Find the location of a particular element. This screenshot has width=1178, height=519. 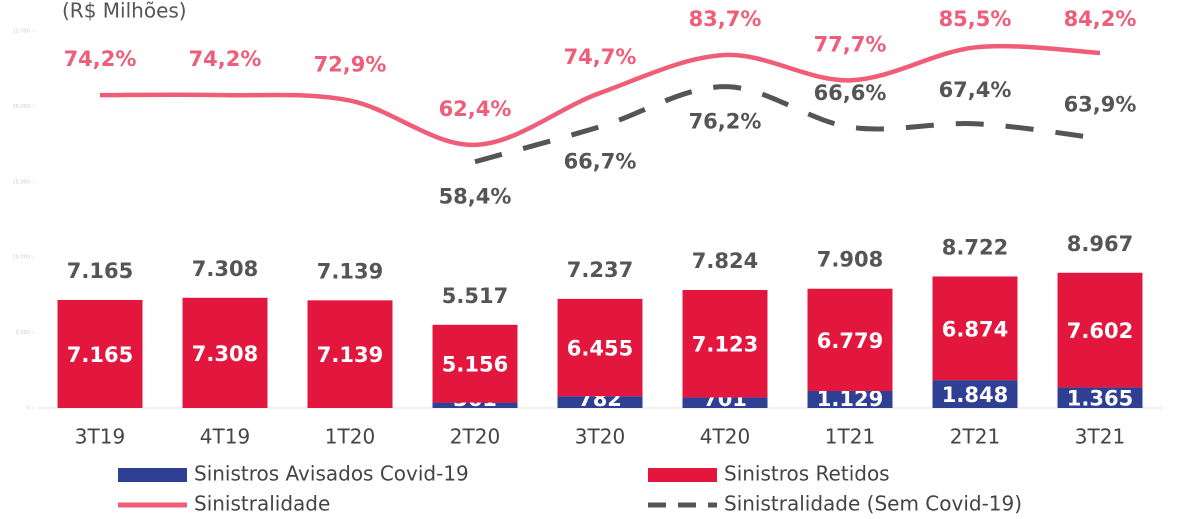

line-value-label: 67,4% is located at coordinates (975, 90).